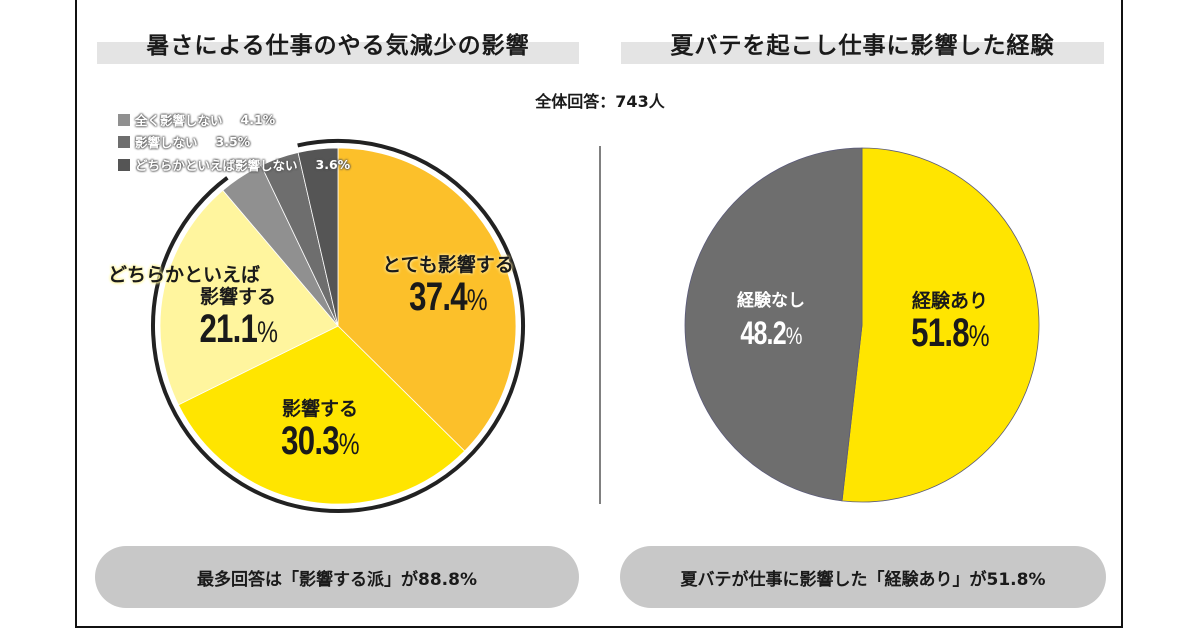  Describe the element at coordinates (438, 297) in the screenshot. I see `slice-value: 37.4` at that location.